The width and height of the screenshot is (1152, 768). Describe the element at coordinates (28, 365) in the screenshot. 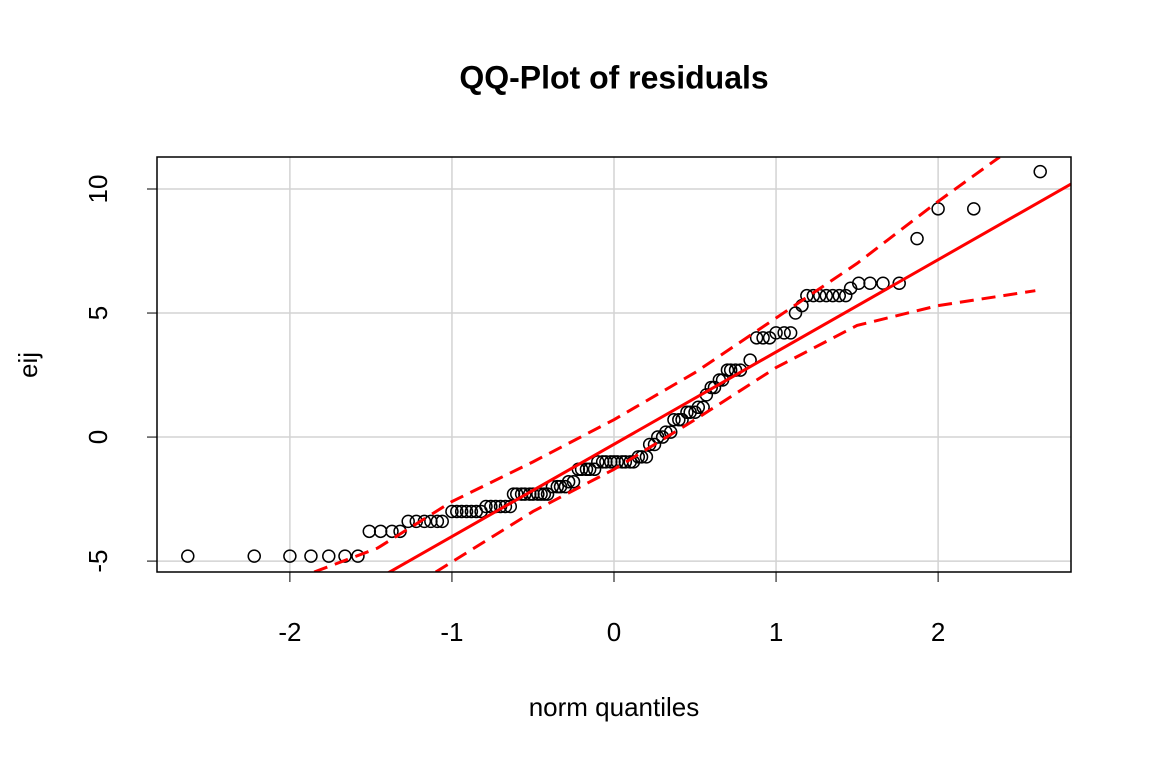

I see `y-axis-label: eij` at that location.